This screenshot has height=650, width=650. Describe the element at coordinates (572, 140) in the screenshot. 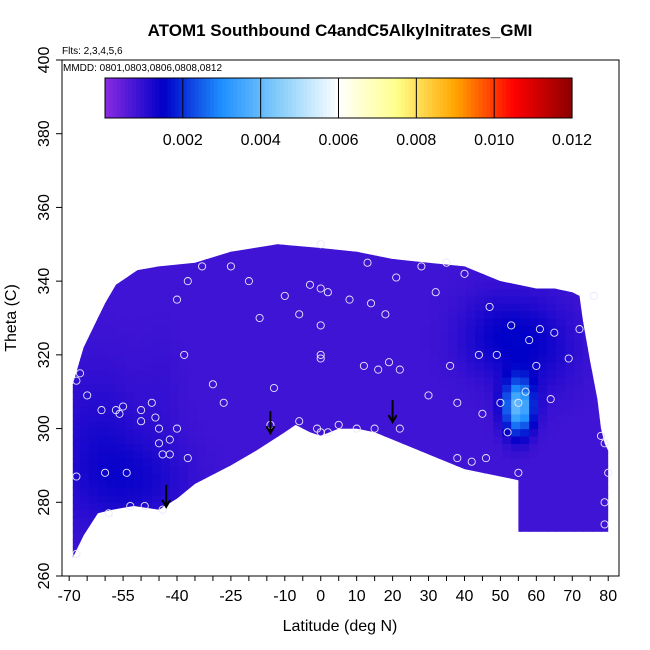

I see `colorbar-tick-label: 0.012` at that location.